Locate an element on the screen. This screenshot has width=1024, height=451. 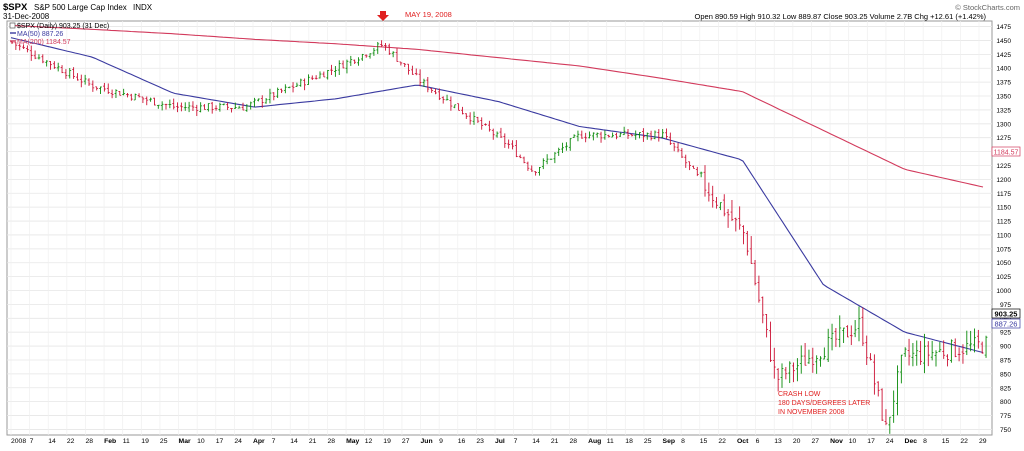
top-arrow-icon is located at coordinates (383, 16).